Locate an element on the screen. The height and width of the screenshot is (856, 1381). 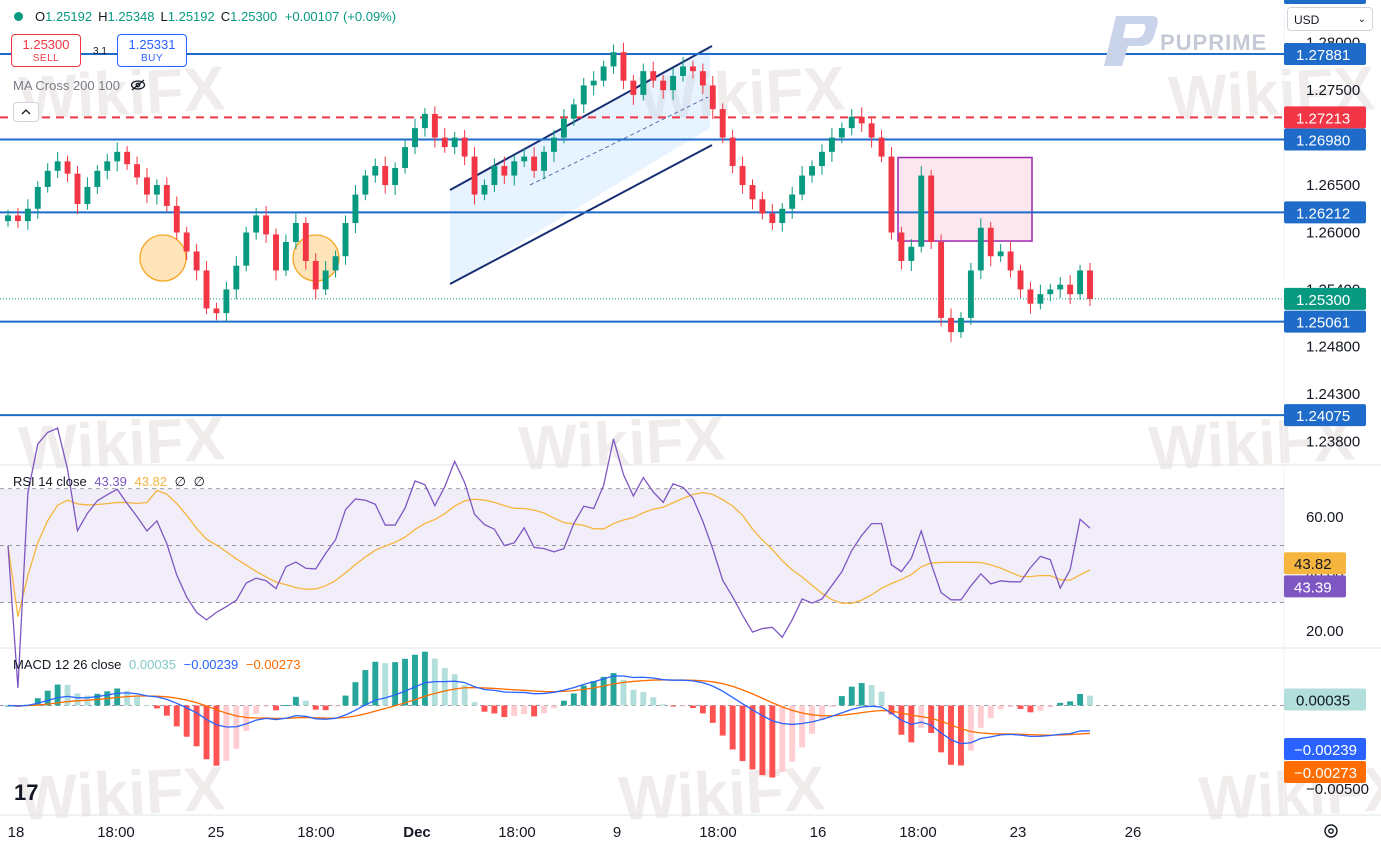
buy-button: 1.25331 BUY is located at coordinates (152, 50).